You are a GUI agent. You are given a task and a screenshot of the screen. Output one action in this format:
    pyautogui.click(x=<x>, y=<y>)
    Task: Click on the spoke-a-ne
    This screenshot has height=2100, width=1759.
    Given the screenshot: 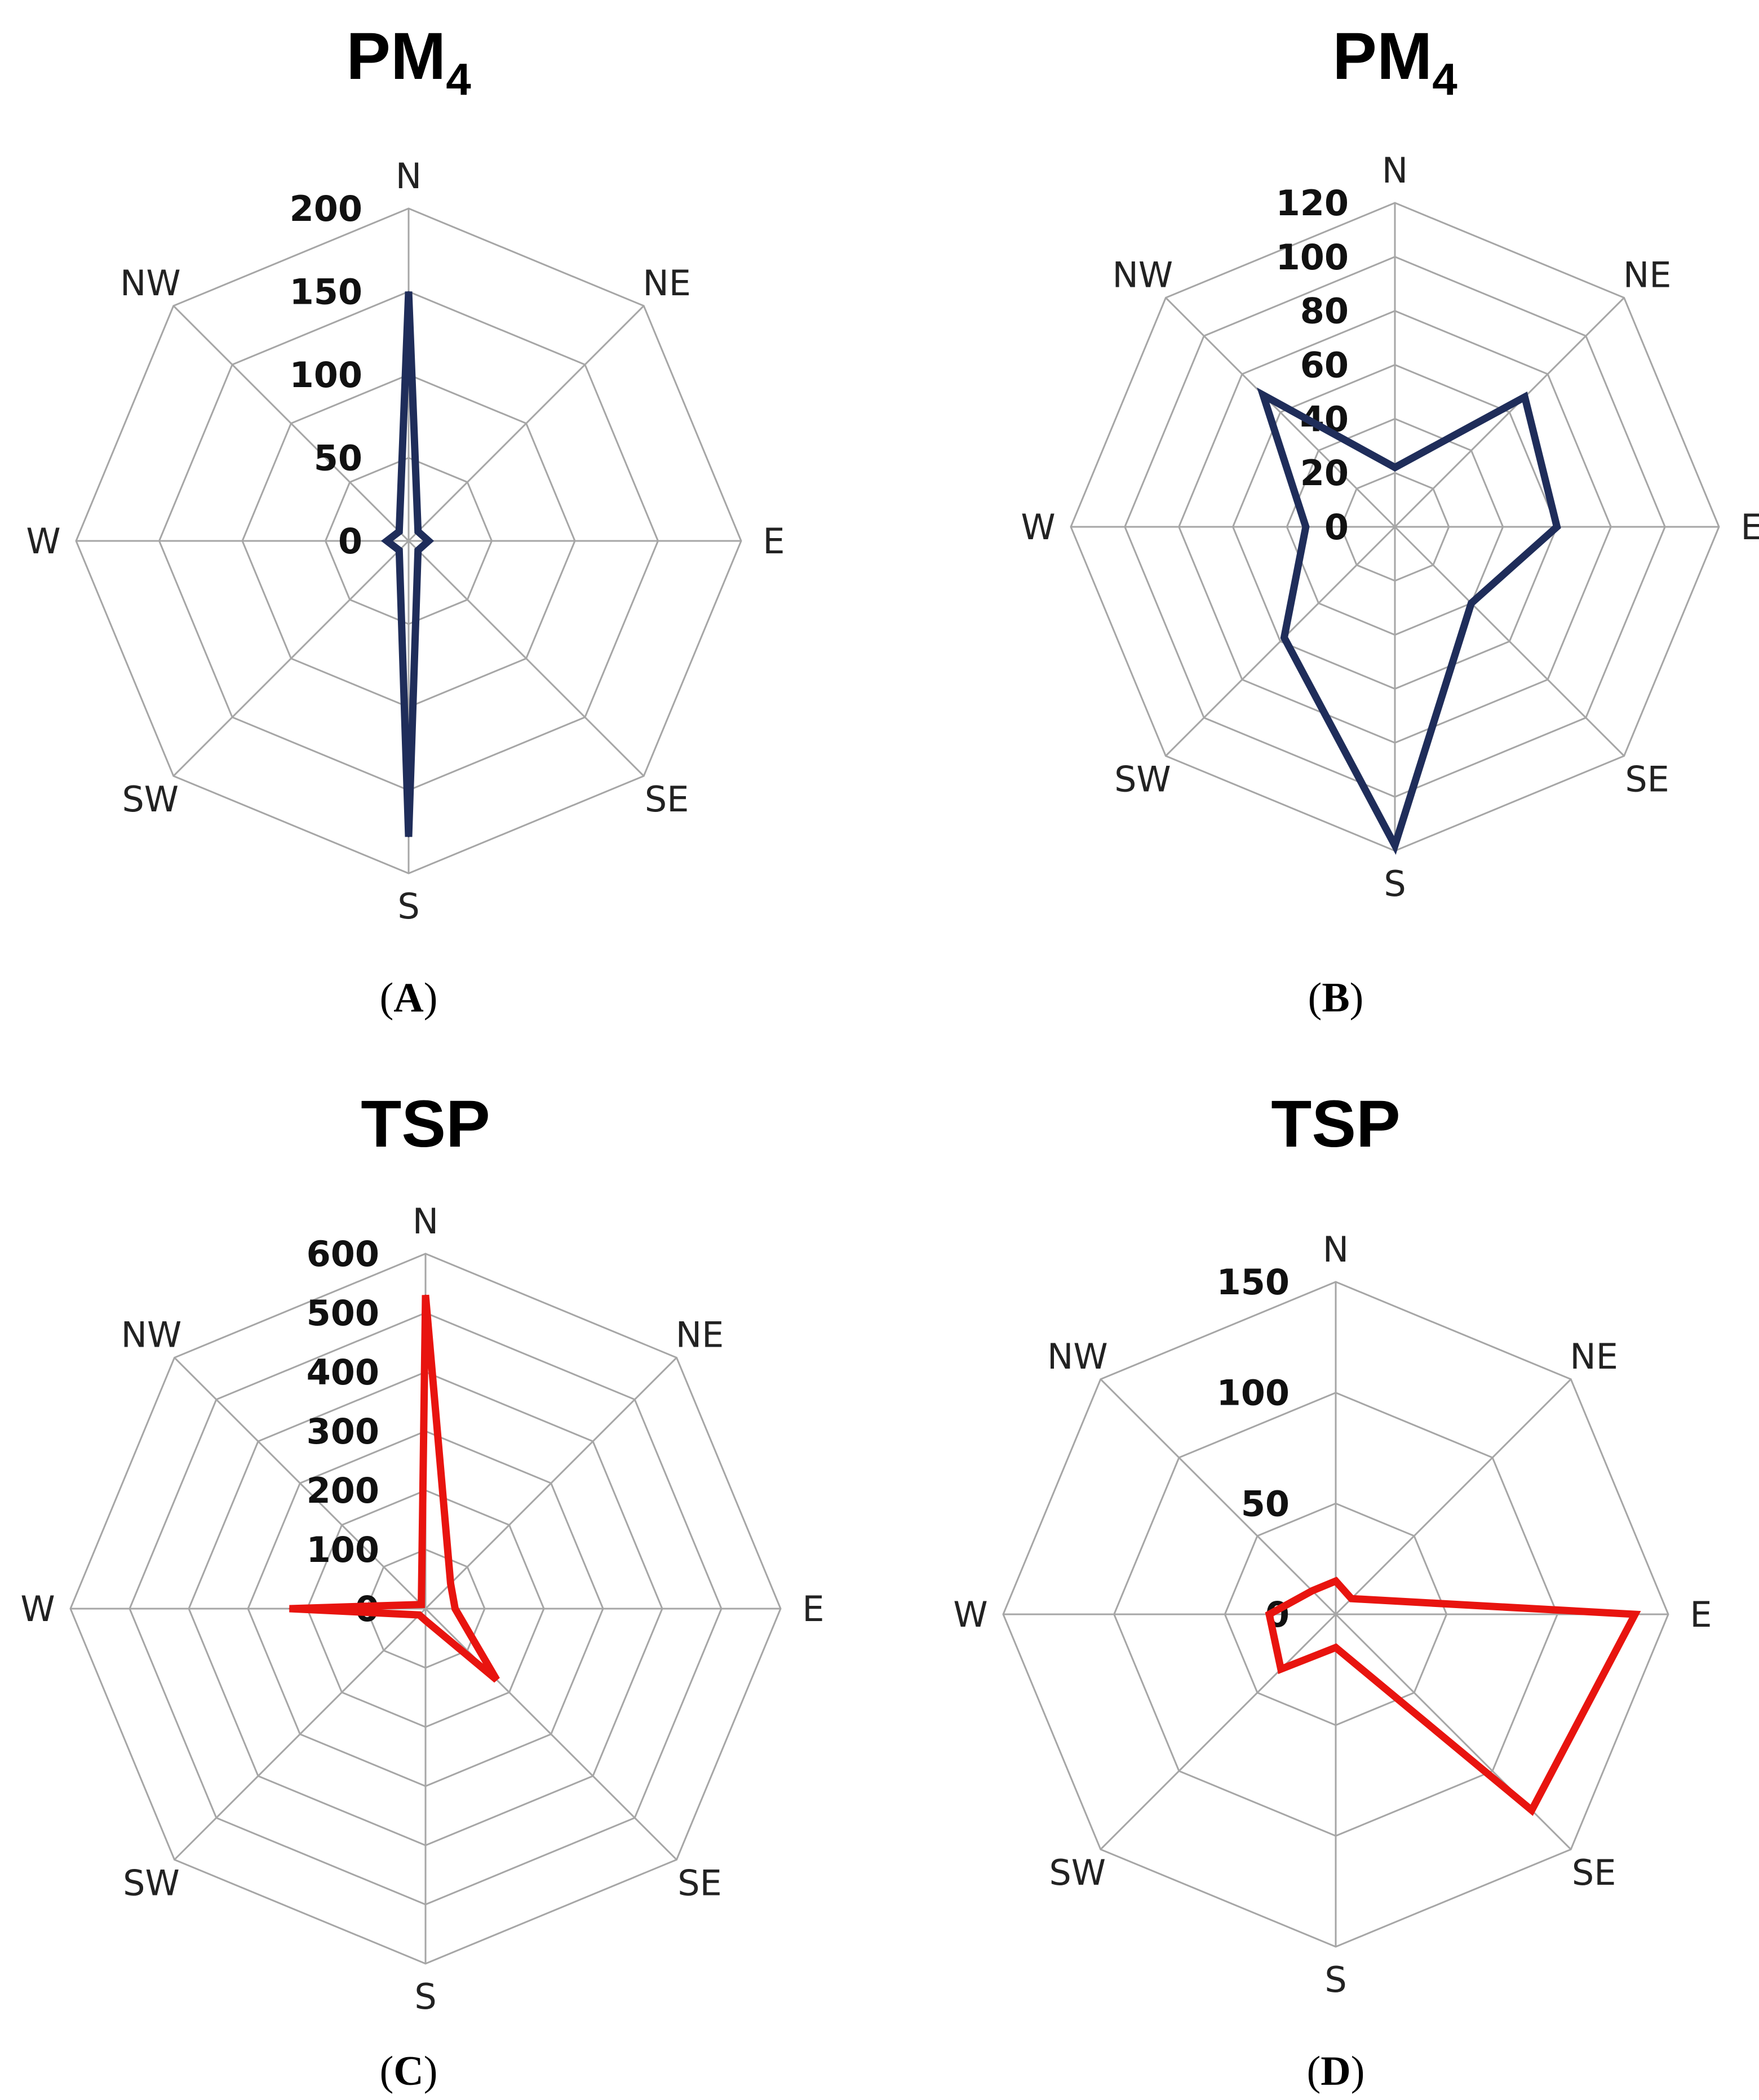 What is the action you would take?
    pyautogui.click(x=526, y=423)
    